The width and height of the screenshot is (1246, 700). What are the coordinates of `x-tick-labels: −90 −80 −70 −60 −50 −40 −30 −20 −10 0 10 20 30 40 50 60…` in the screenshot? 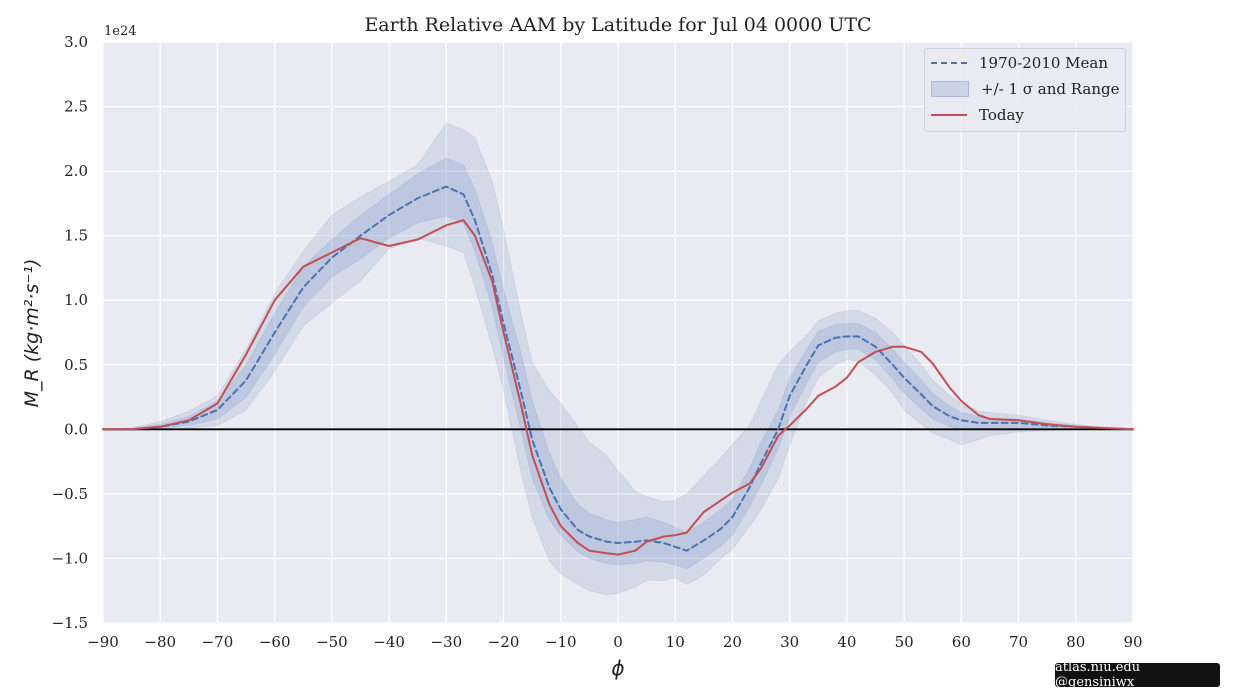 It's located at (614, 642).